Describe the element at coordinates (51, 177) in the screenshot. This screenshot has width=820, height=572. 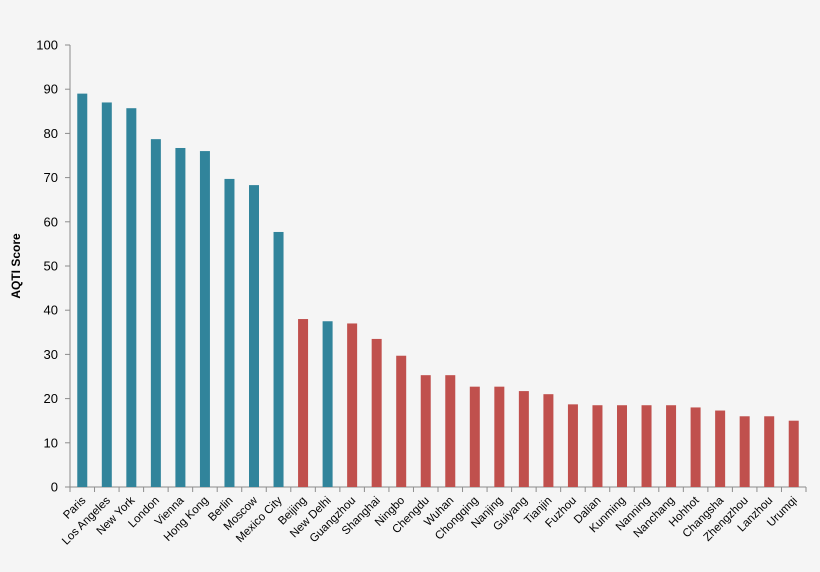
I see `y-tick-label: 70` at that location.